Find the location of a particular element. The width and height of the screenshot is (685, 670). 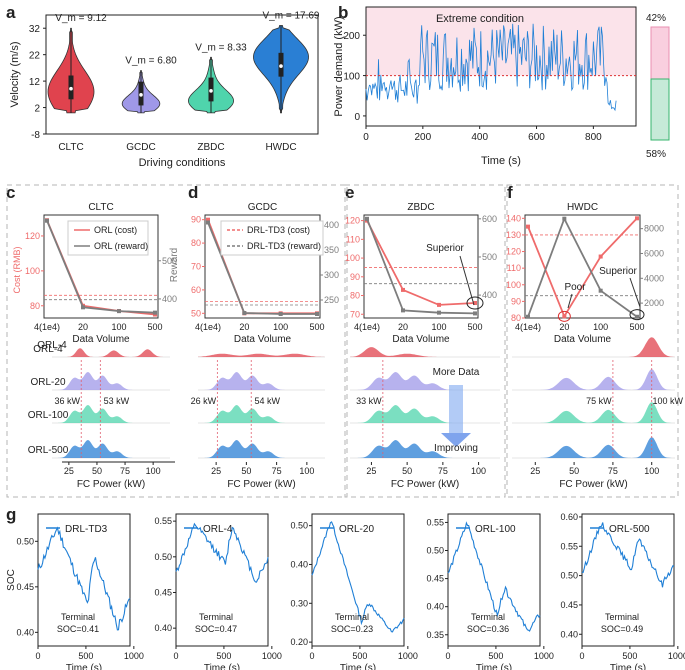

soc-y-axis-label: SOC is located at coordinates (11, 580).